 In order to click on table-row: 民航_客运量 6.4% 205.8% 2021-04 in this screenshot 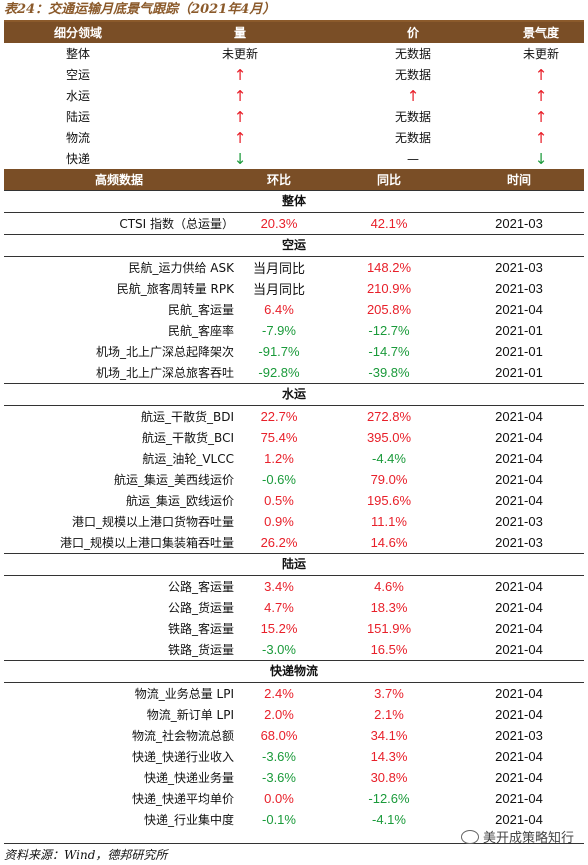, I will do `click(294, 309)`.